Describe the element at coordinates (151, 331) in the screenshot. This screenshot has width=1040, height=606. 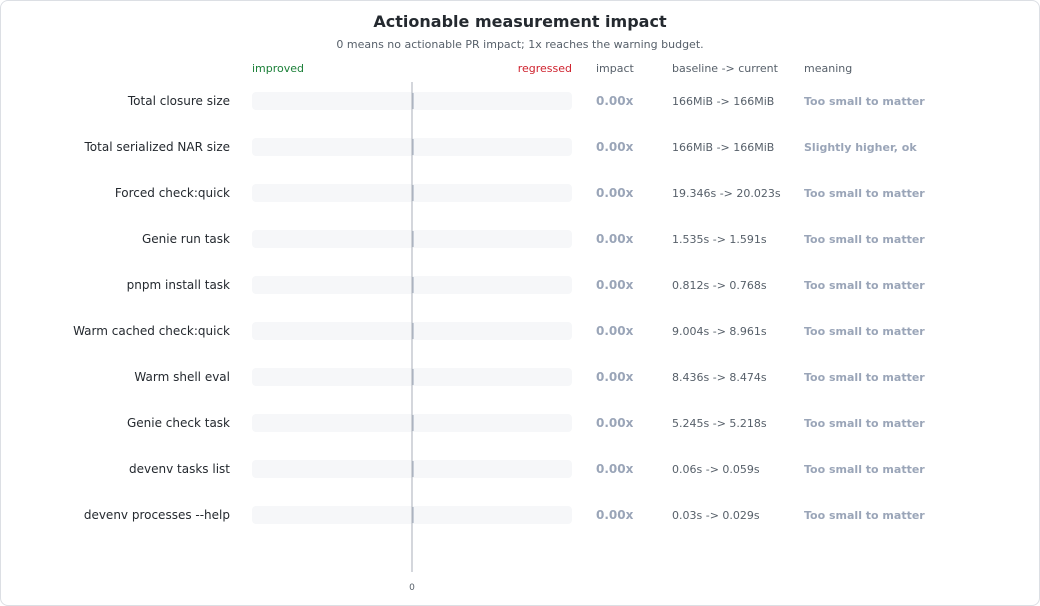
I see `category-label: Warm cached check:quick` at that location.